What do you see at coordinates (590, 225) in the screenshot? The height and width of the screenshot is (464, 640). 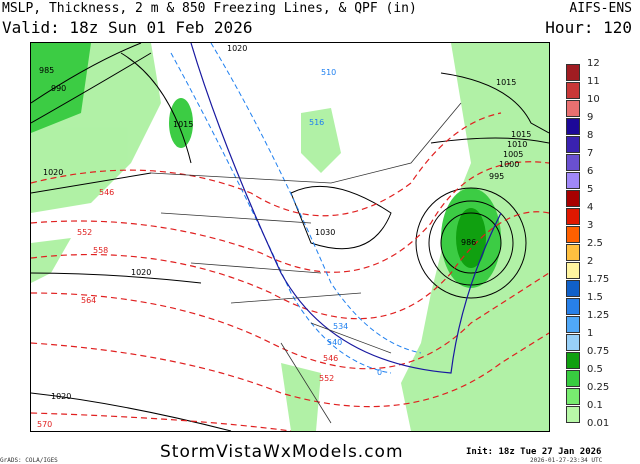 I see `legend-label: 3` at bounding box center [590, 225].